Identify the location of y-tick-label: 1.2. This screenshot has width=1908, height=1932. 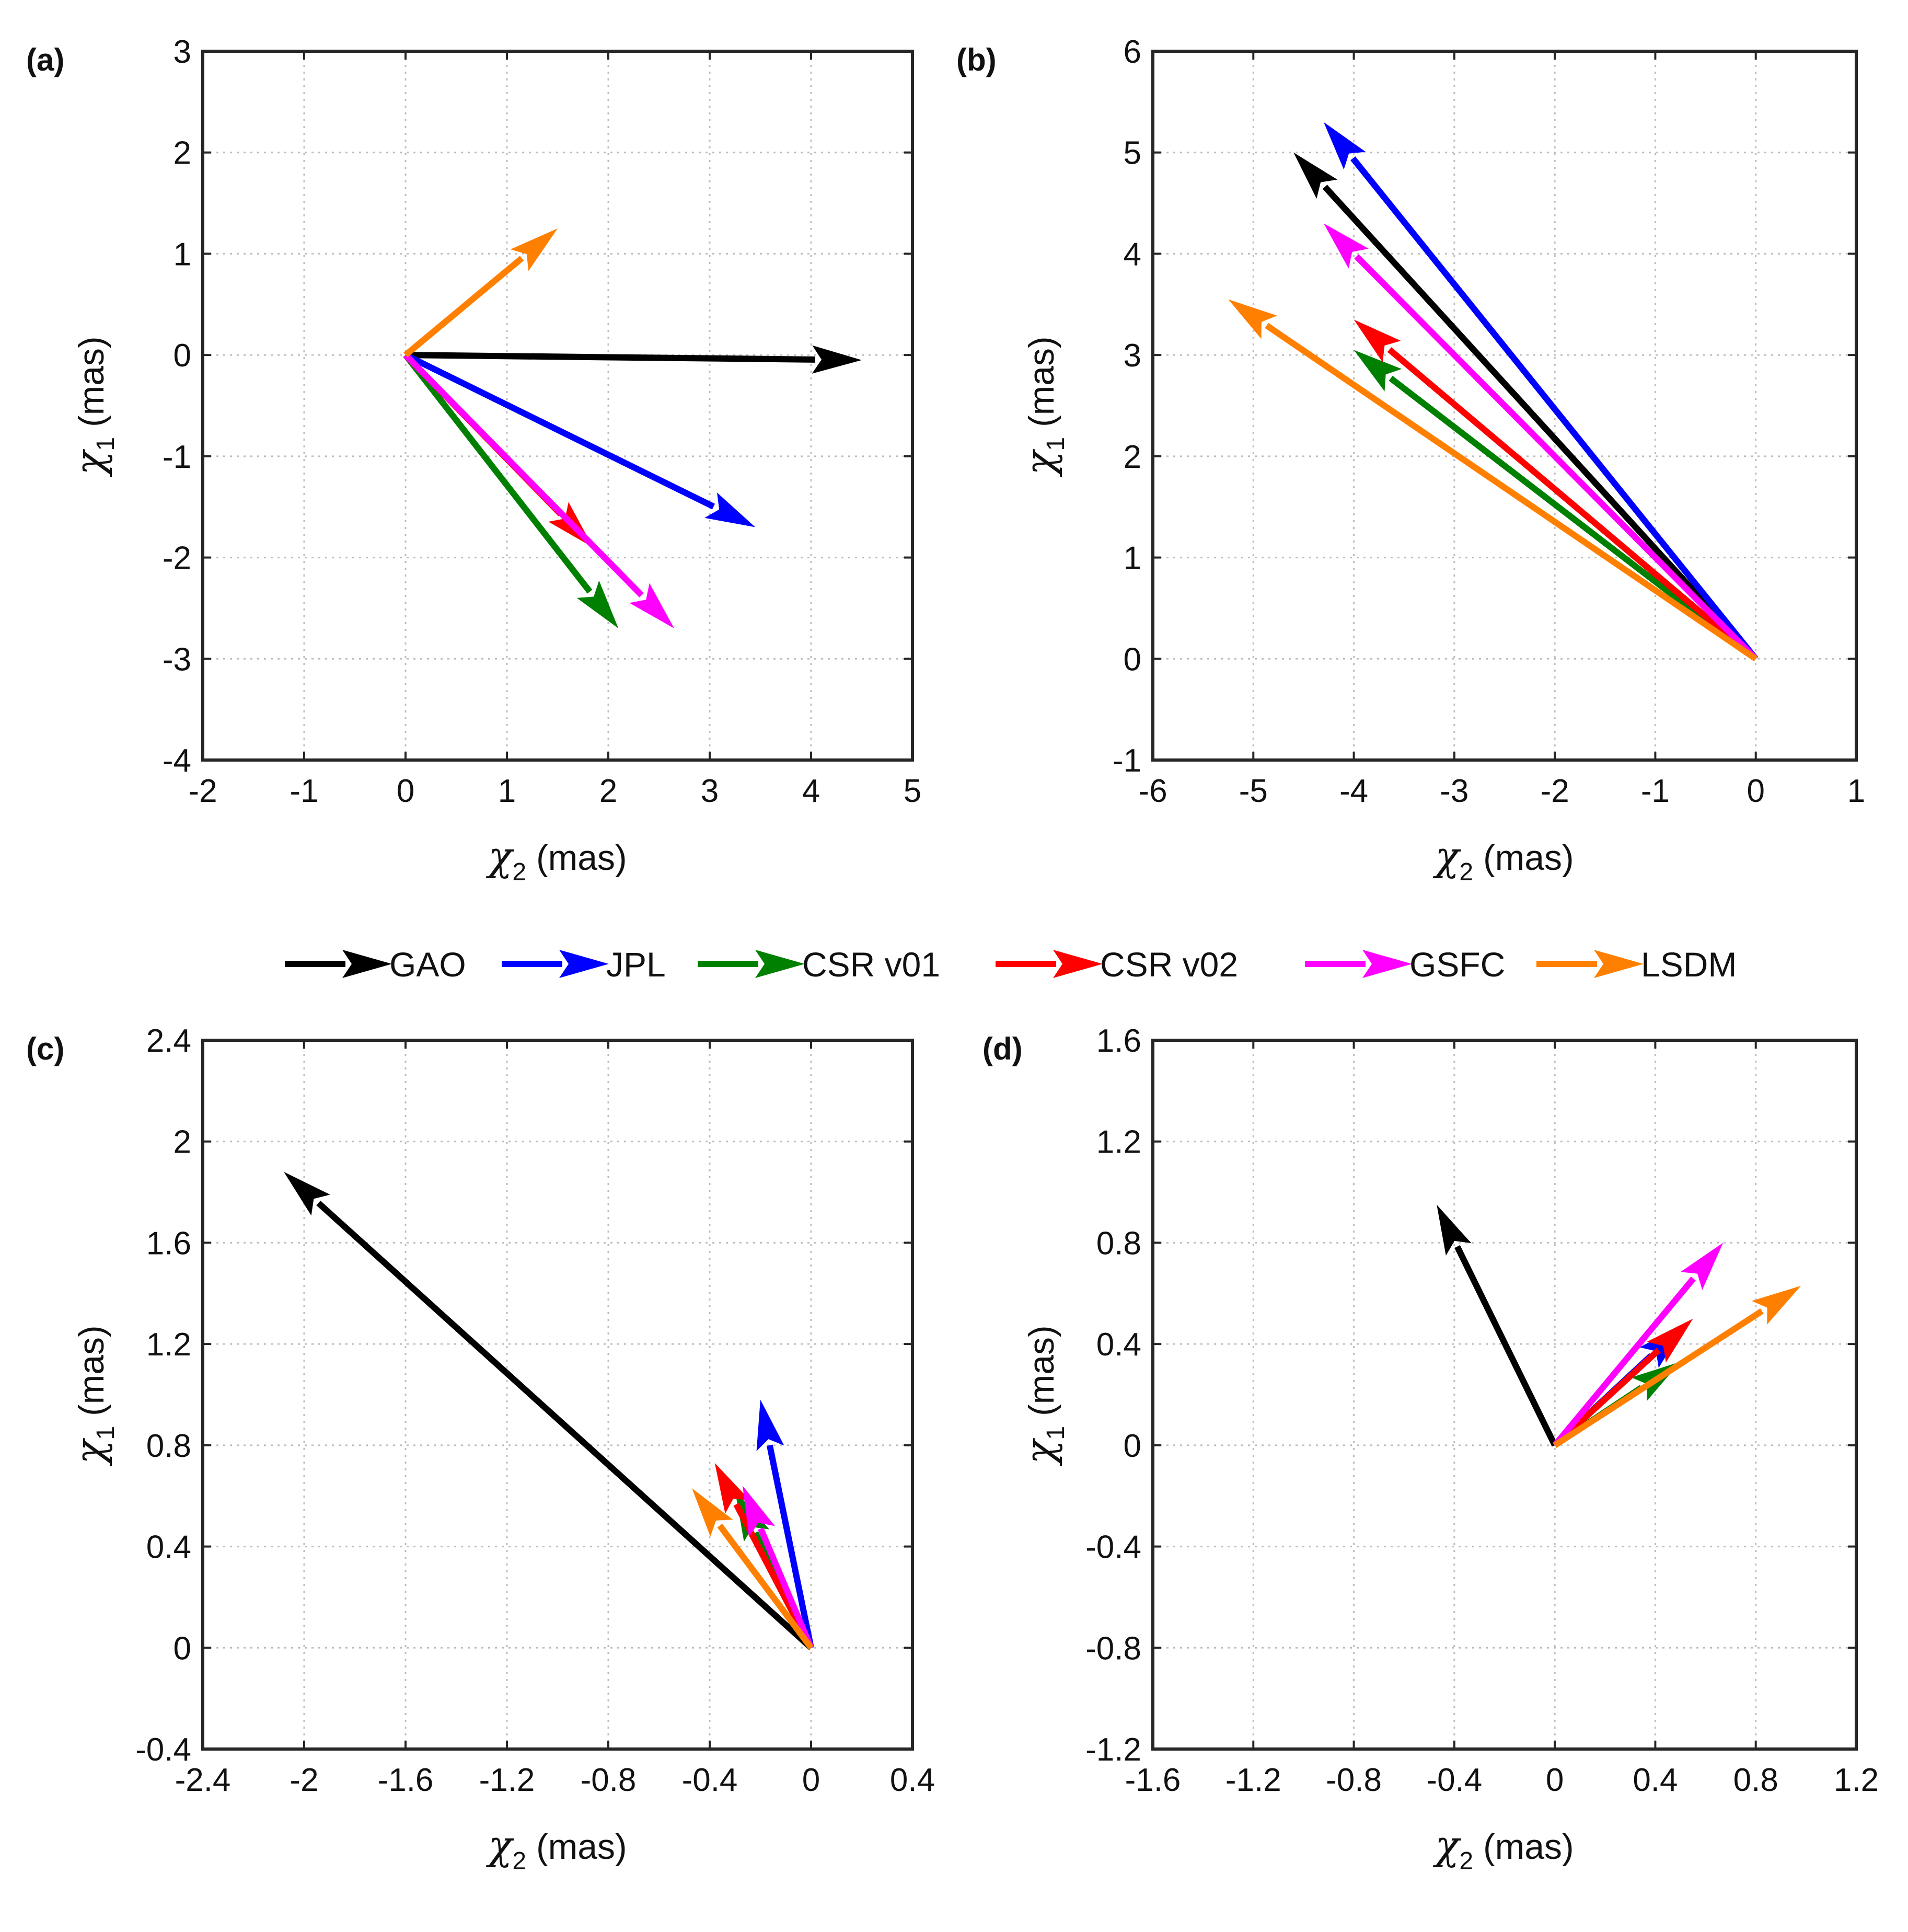
(1118, 1142).